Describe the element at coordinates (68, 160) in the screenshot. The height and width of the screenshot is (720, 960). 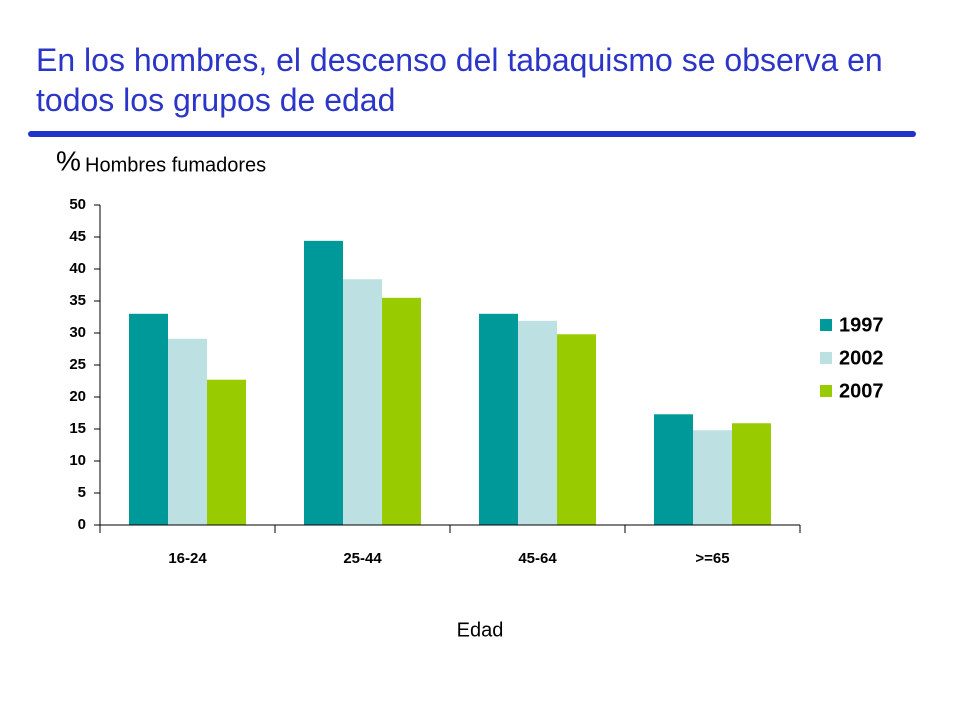
I see `y-unit: %` at that location.